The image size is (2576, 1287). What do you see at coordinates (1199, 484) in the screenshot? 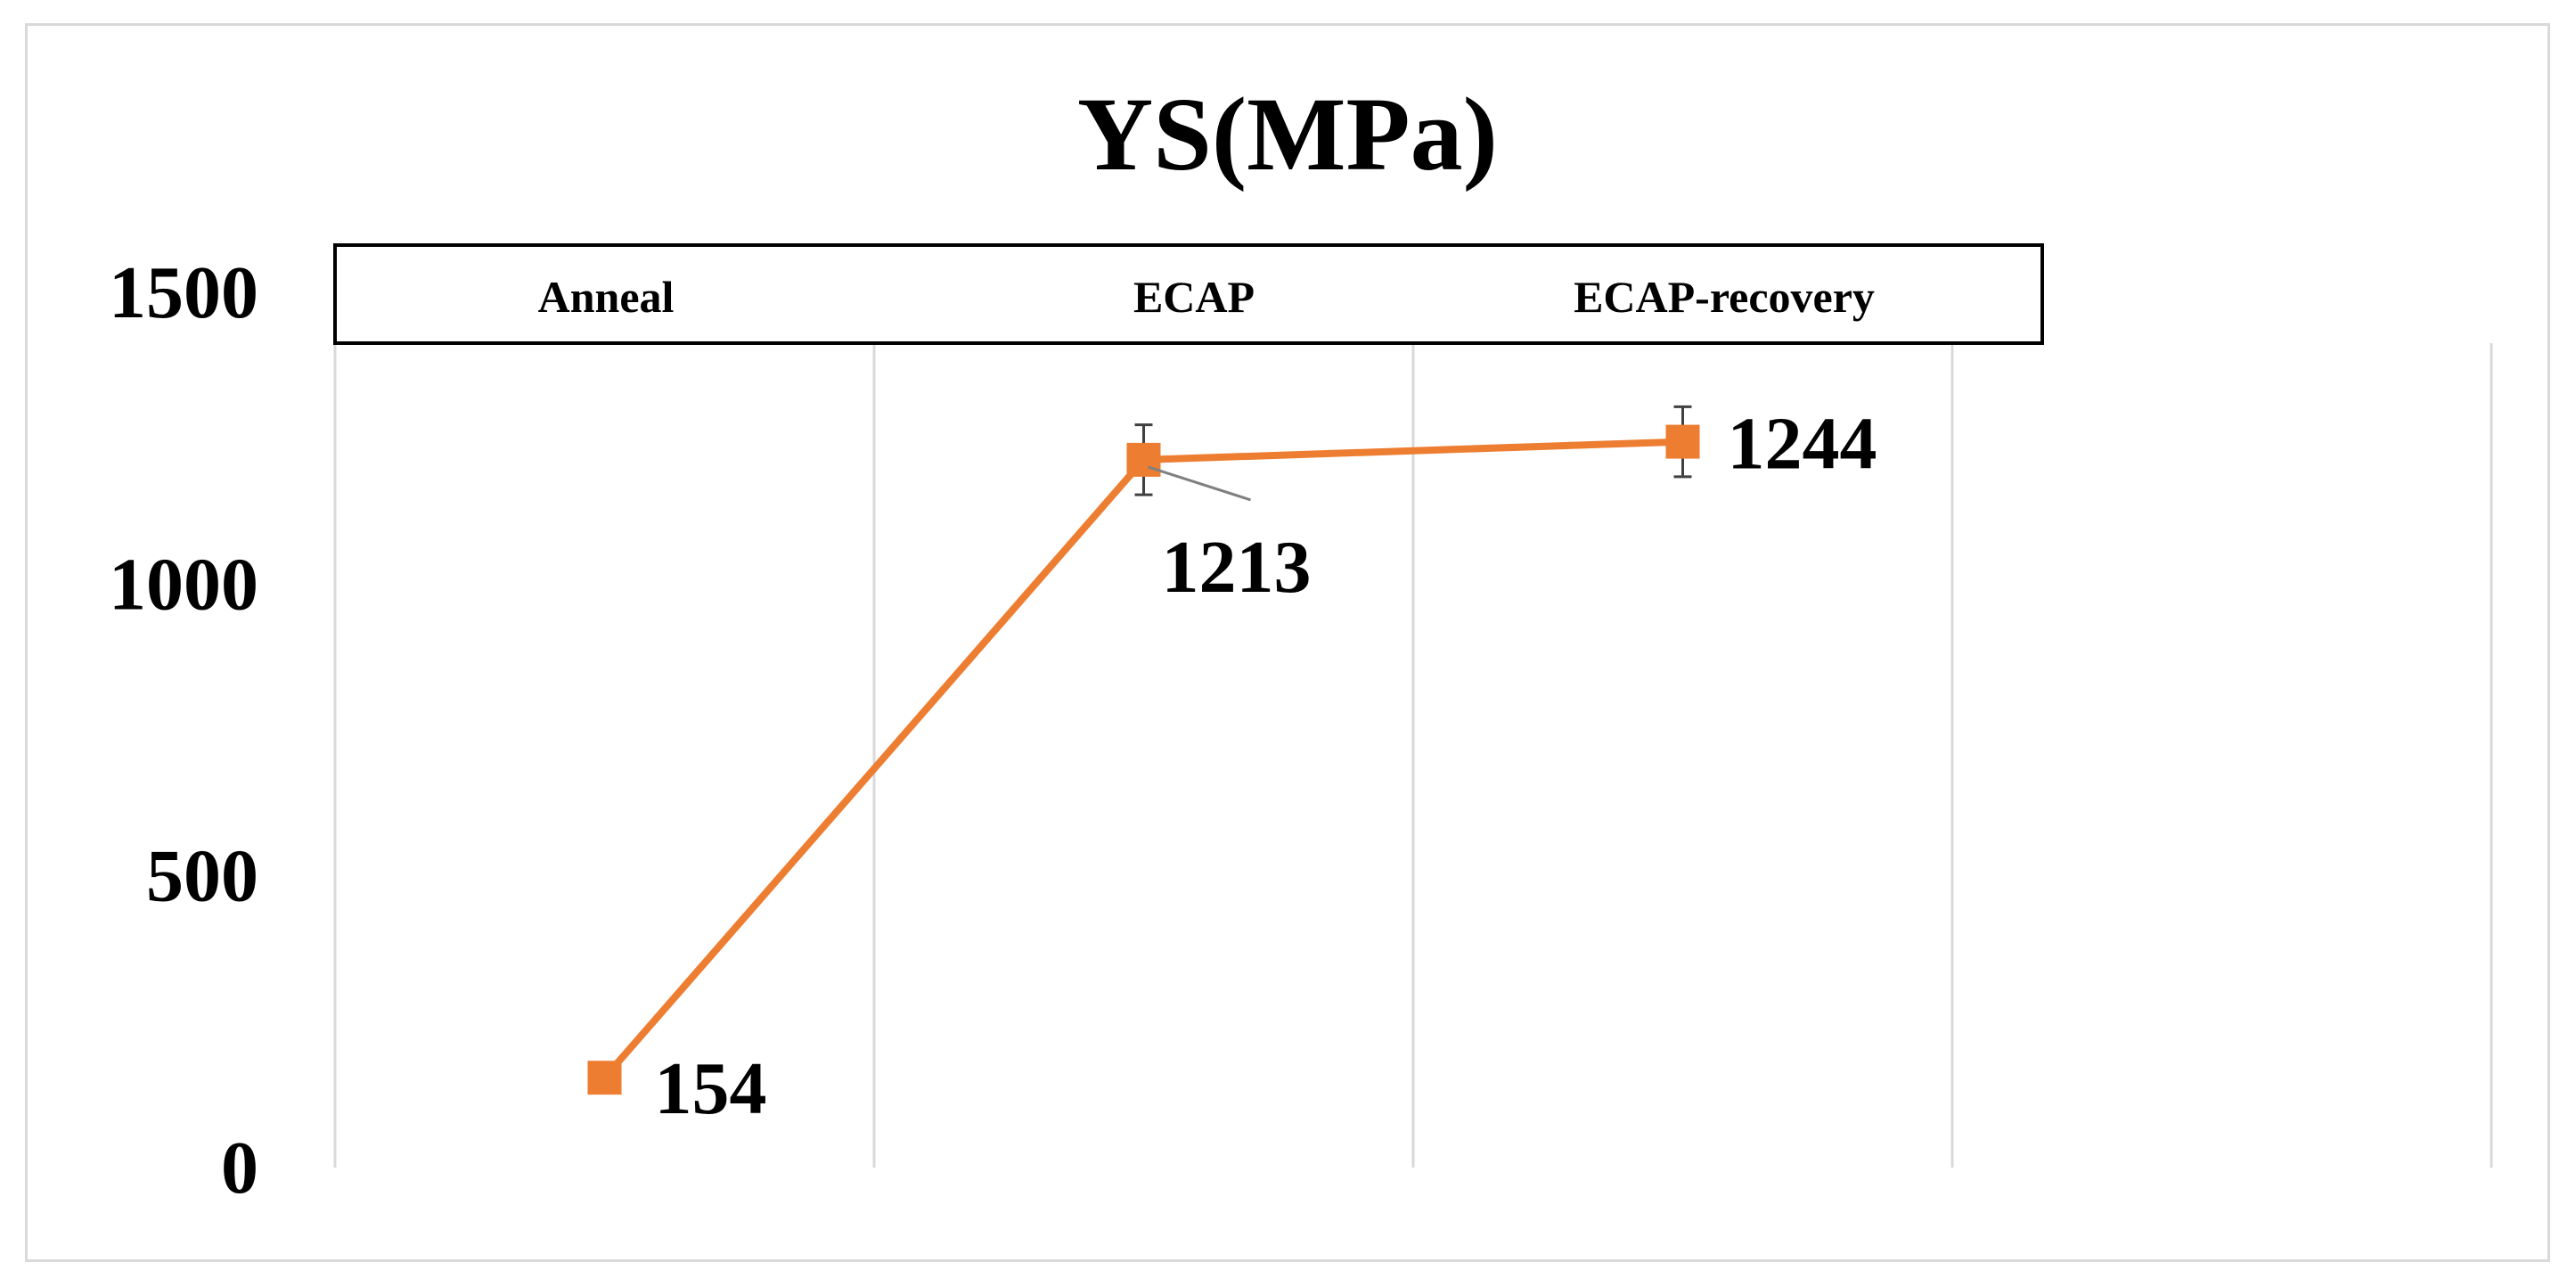
I see `data-label-leader-line` at bounding box center [1199, 484].